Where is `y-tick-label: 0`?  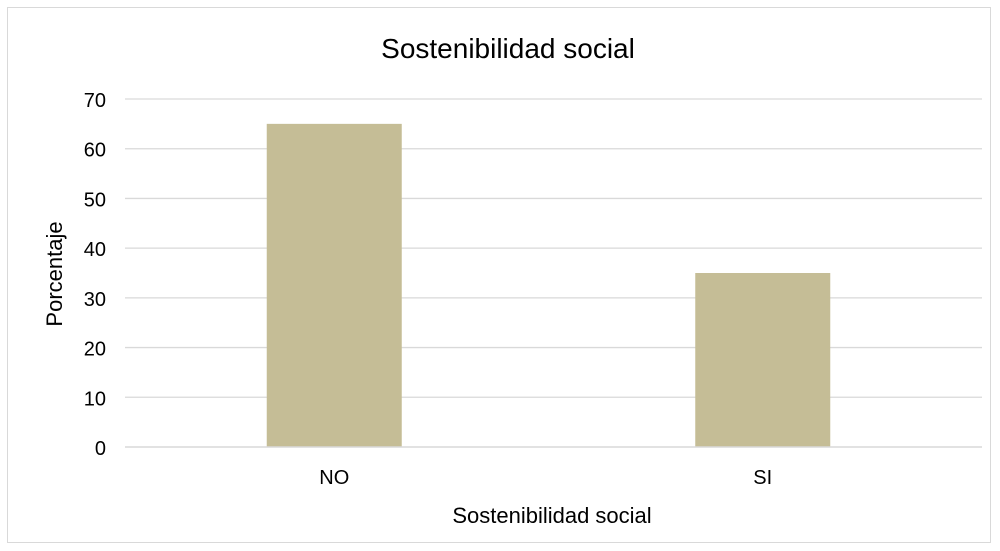
y-tick-label: 0 is located at coordinates (100, 449).